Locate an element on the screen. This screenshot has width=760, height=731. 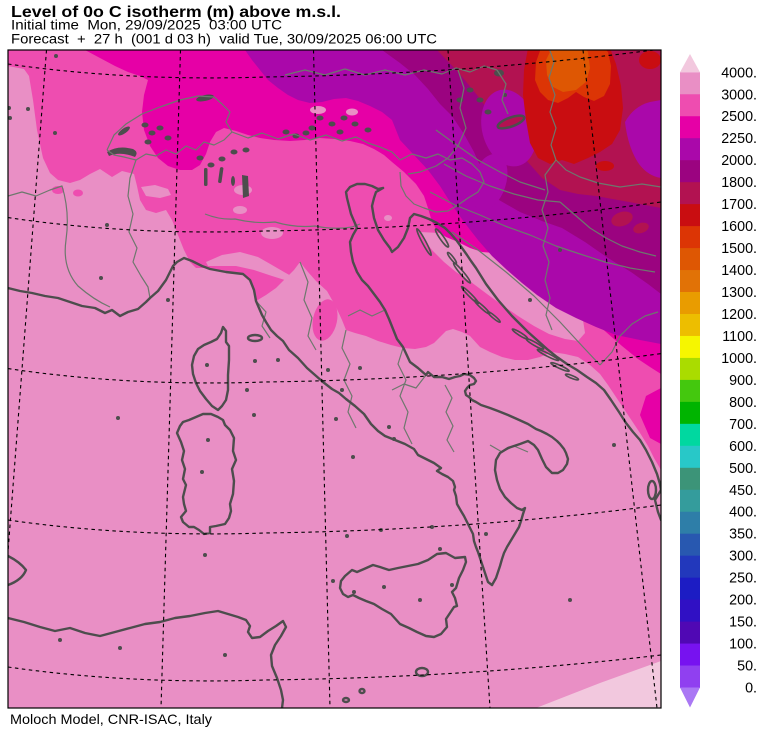
svg-text: 1200. is located at coordinates (739, 315).